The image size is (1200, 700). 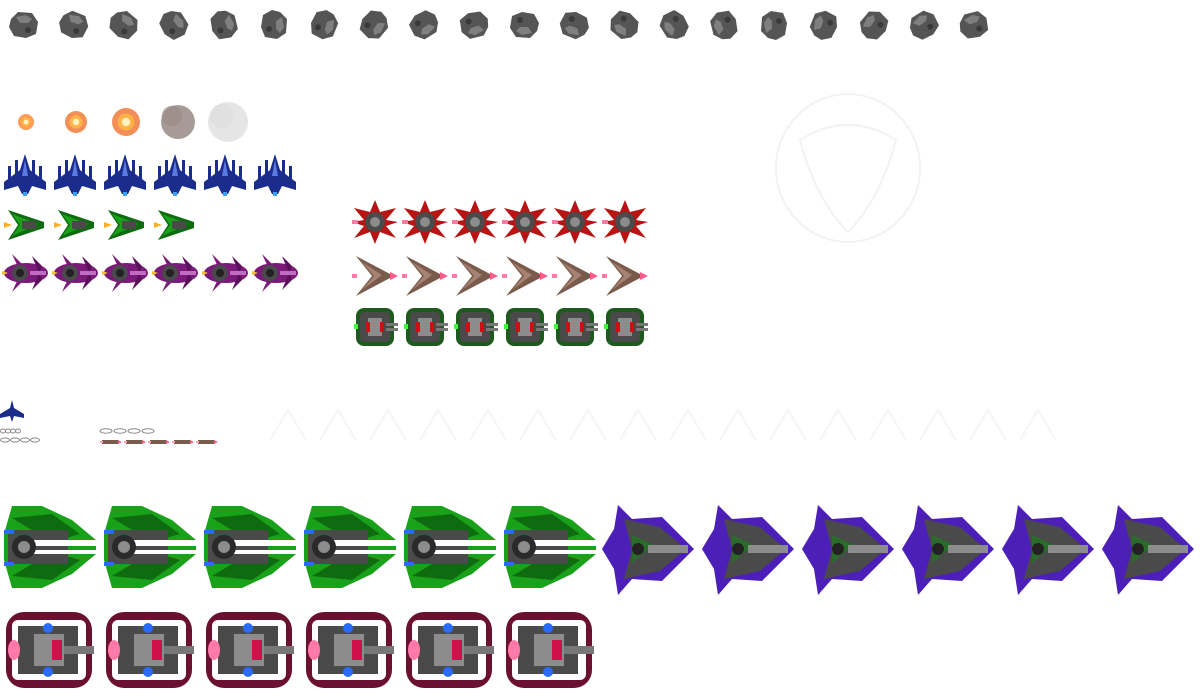 I want to click on red-boss-row, so click(x=300, y=650).